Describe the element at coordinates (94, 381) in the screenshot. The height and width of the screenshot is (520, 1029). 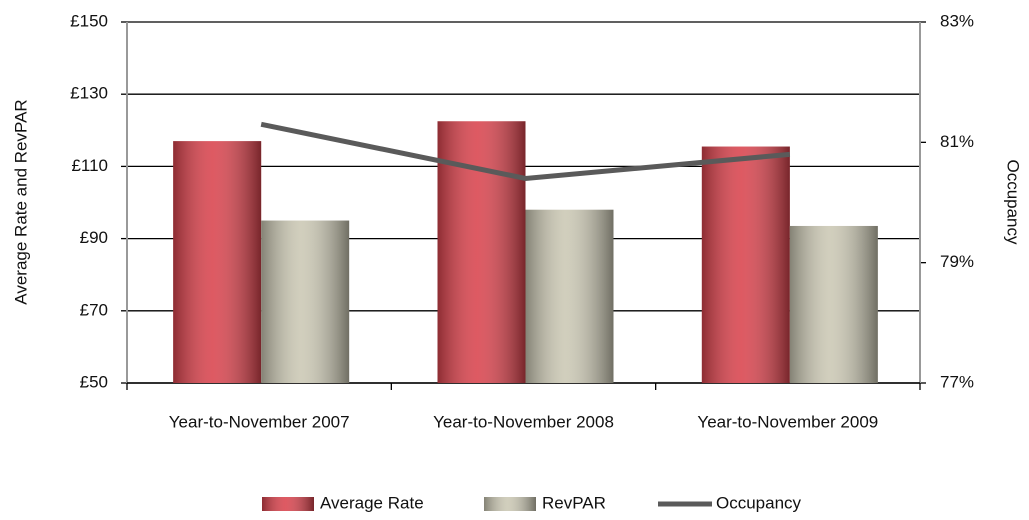
I see `y-tick-label: £50` at that location.